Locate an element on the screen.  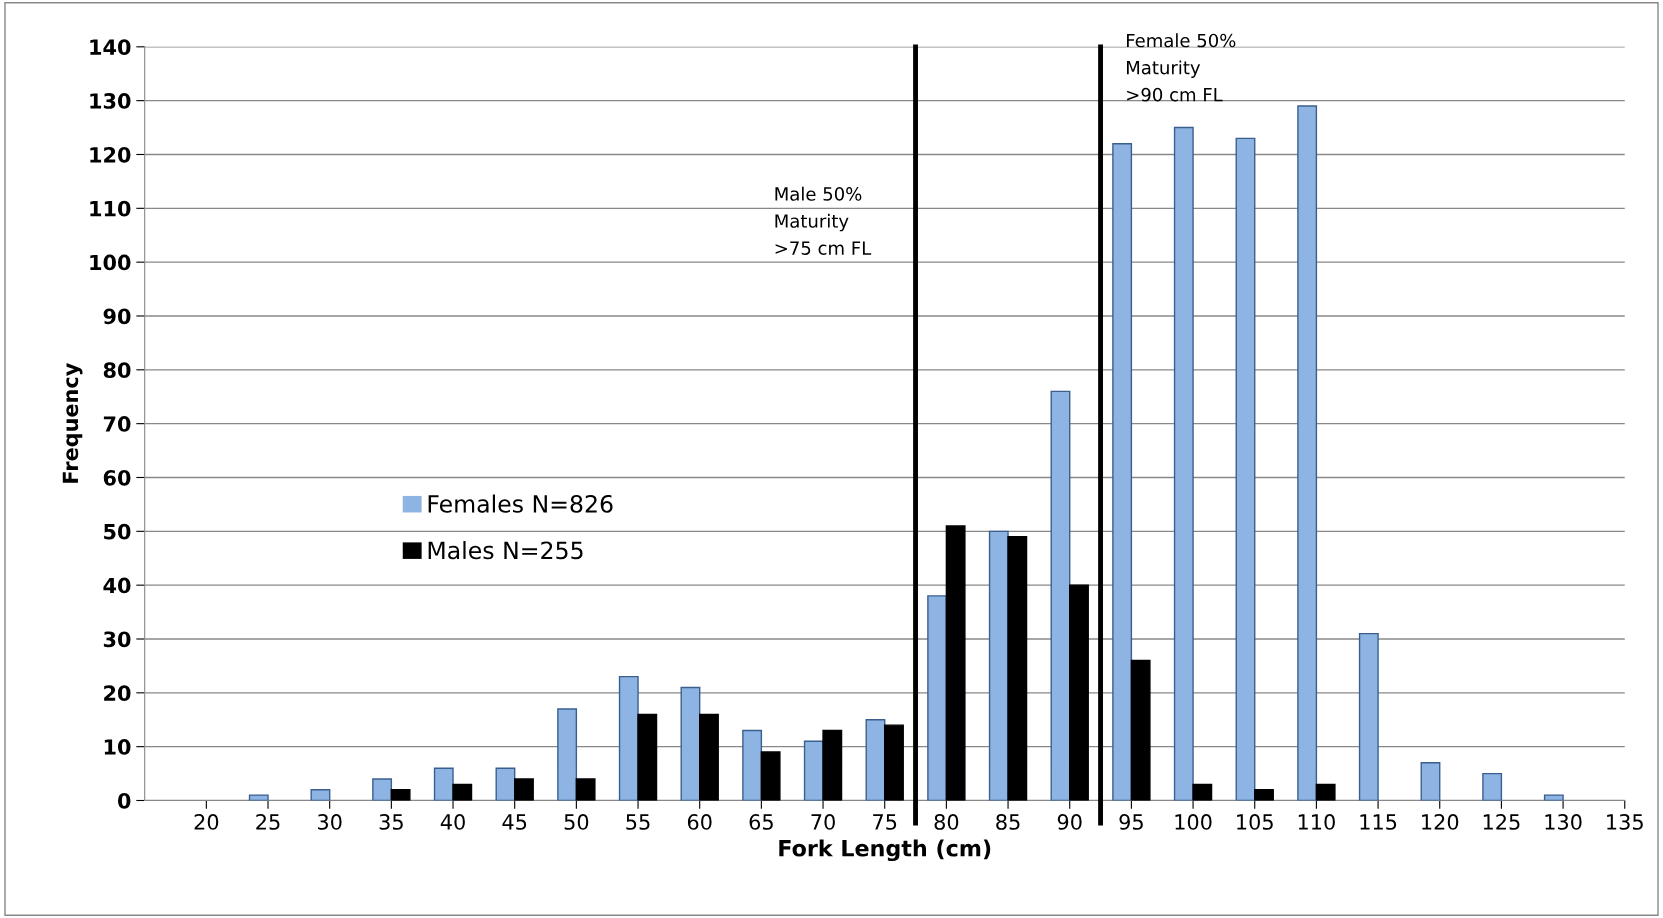
y-tick-label: 50 is located at coordinates (117, 531).